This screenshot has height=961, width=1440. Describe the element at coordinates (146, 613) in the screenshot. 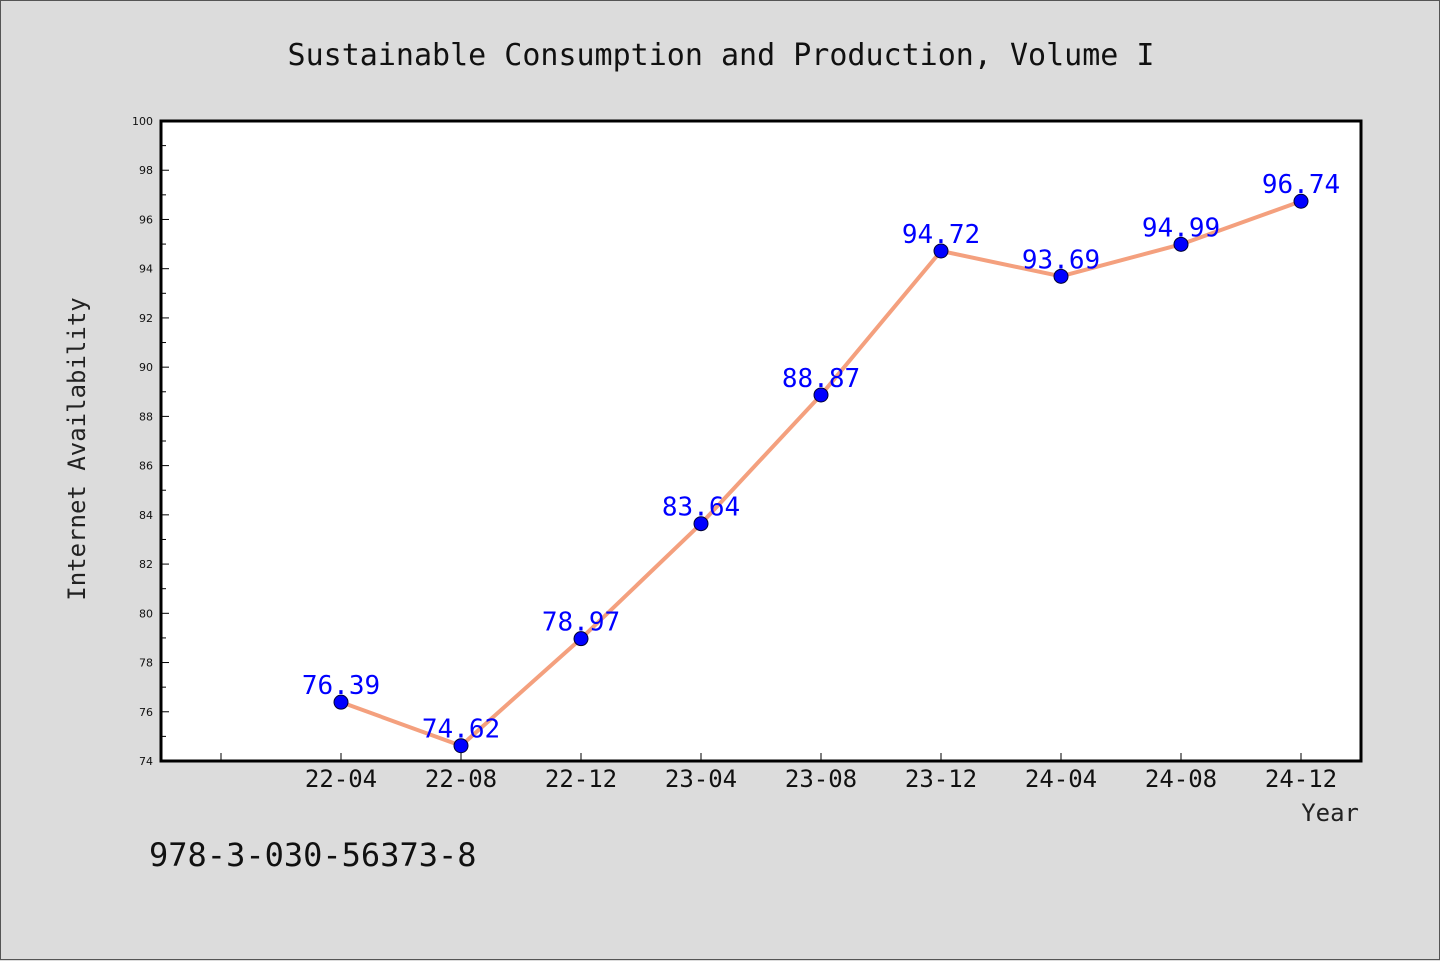

I see `y-tick-label: 80` at that location.